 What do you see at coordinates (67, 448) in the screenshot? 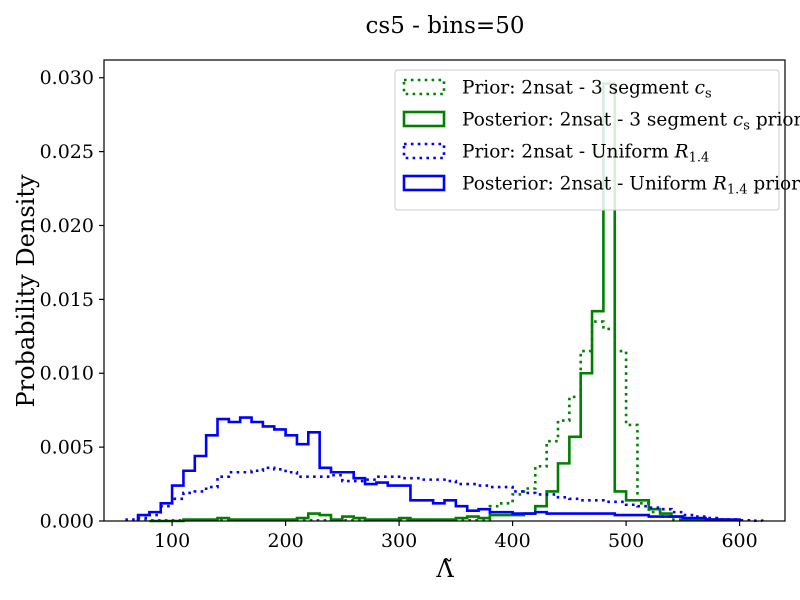
I see `y-tick-label: 0.005` at bounding box center [67, 448].